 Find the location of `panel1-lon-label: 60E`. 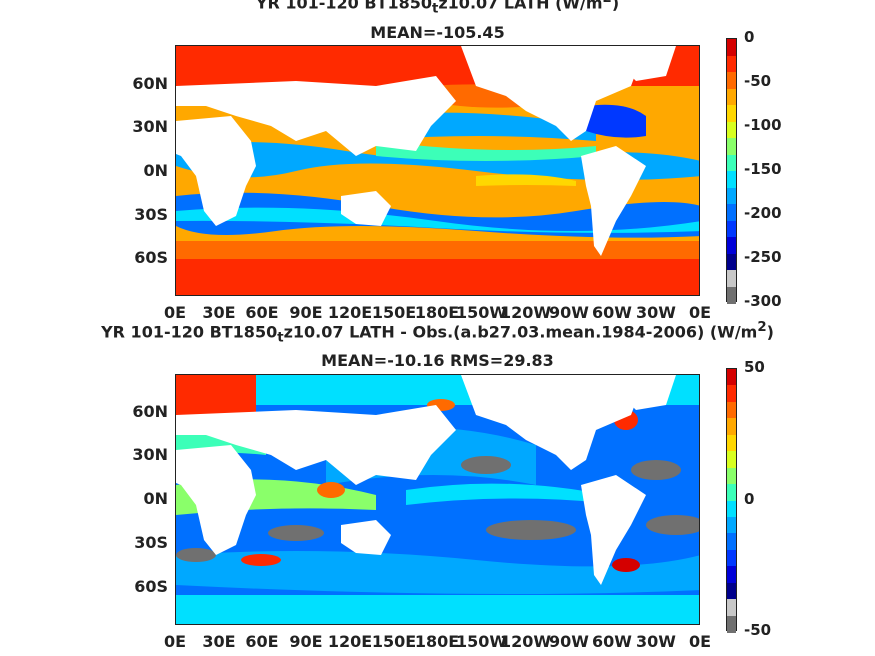

panel1-lon-label: 60E is located at coordinates (262, 312).